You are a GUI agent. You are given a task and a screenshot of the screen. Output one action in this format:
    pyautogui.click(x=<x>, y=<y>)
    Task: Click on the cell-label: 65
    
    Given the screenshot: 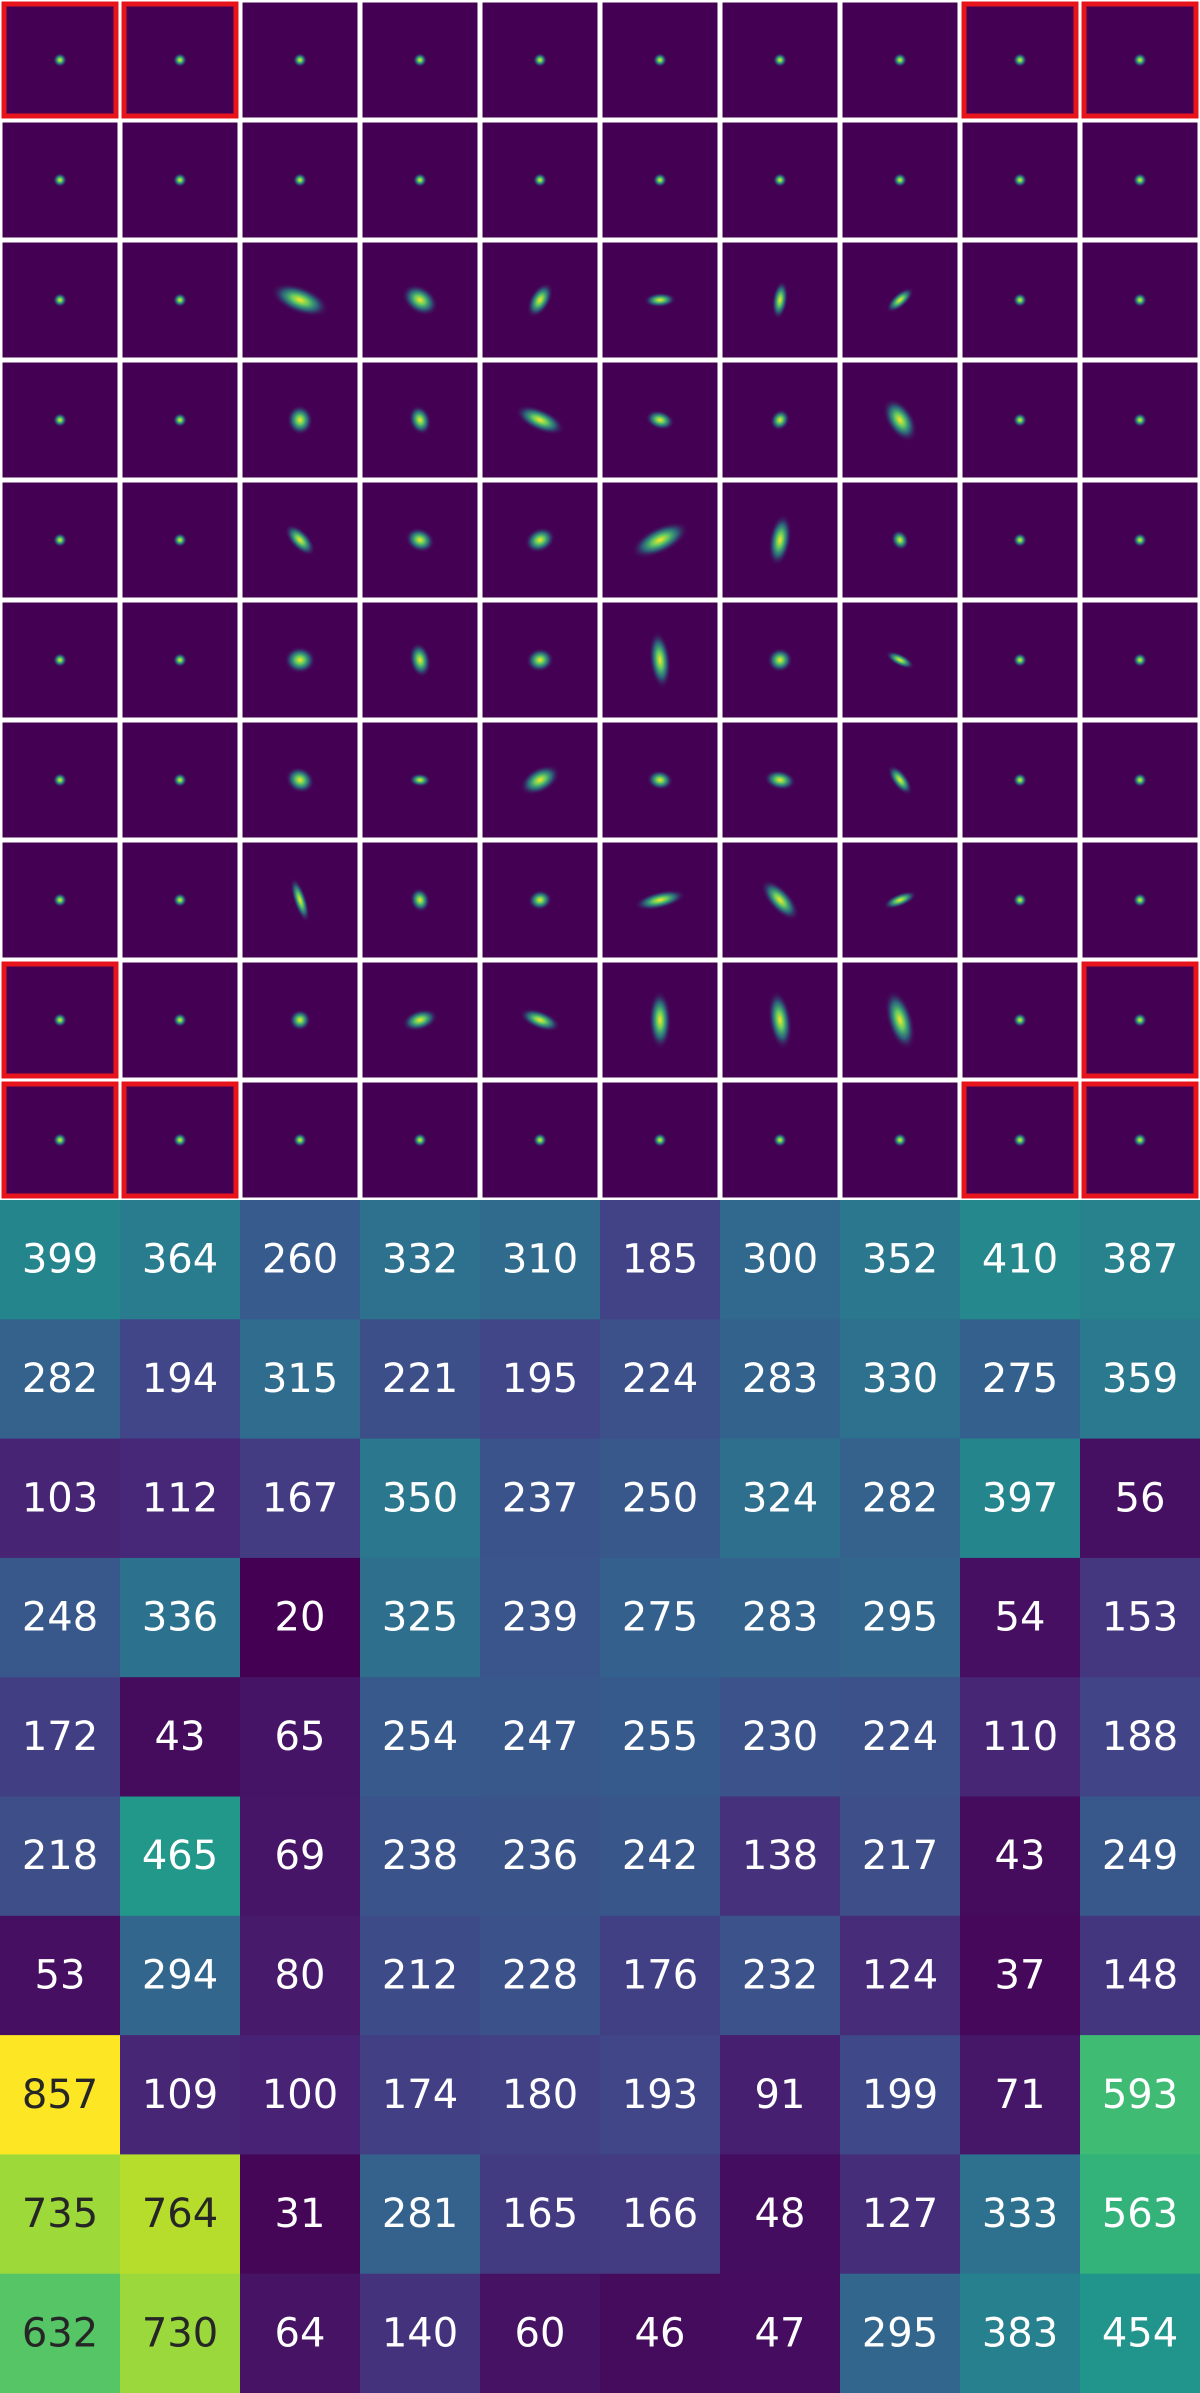 What is the action you would take?
    pyautogui.click(x=300, y=1737)
    